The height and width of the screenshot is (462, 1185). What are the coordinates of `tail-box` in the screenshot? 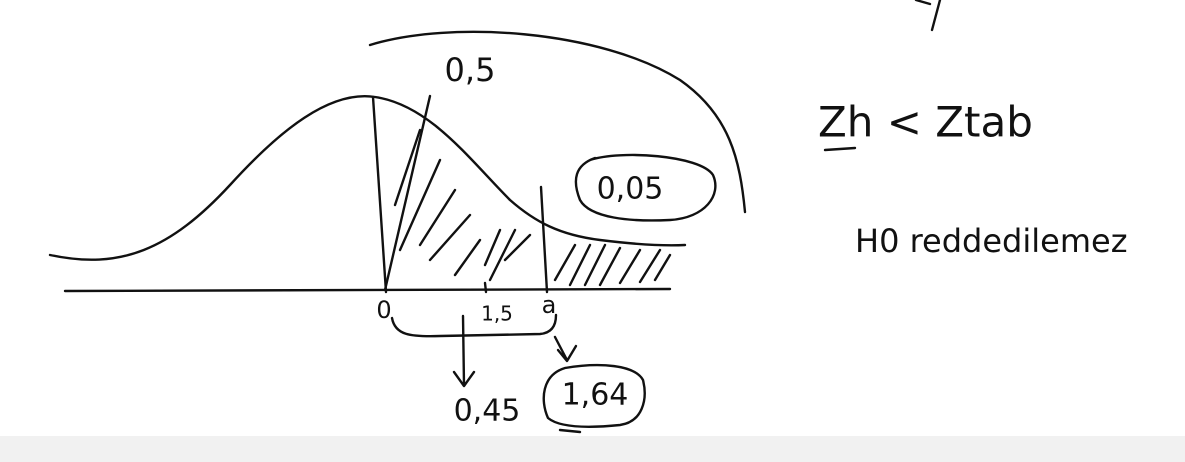 It's located at (645, 187).